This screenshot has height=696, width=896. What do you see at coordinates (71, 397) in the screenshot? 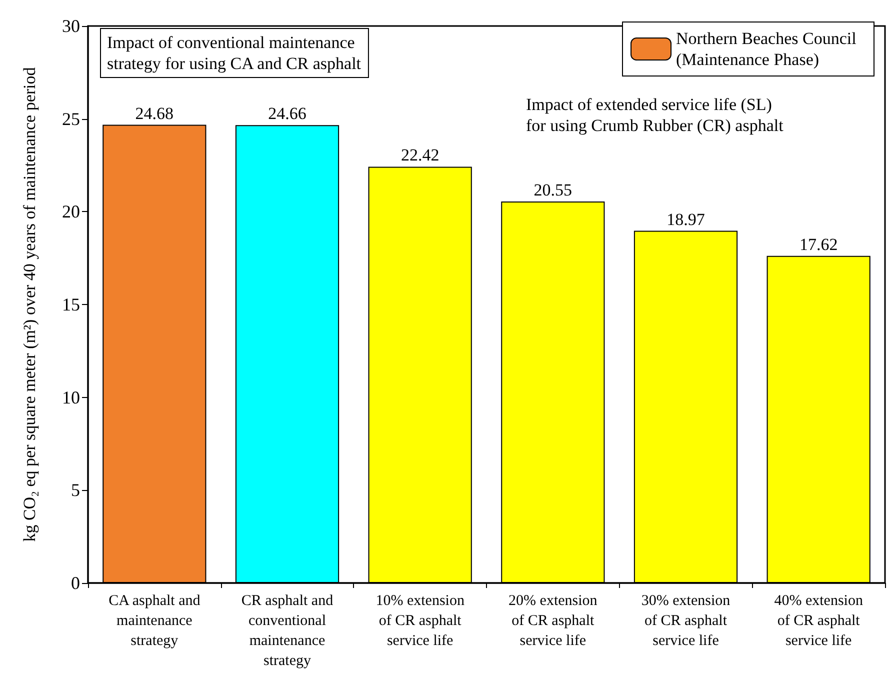
I see `y-tick-label: 10` at bounding box center [71, 397].